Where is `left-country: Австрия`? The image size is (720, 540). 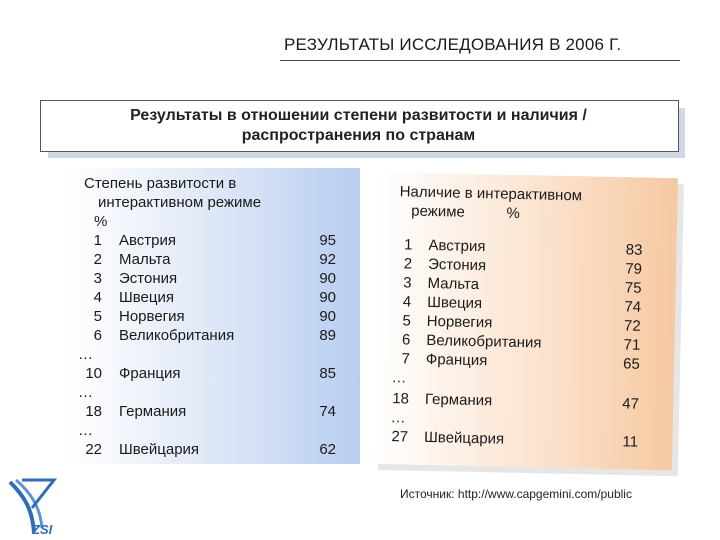 left-country: Австрия is located at coordinates (148, 240).